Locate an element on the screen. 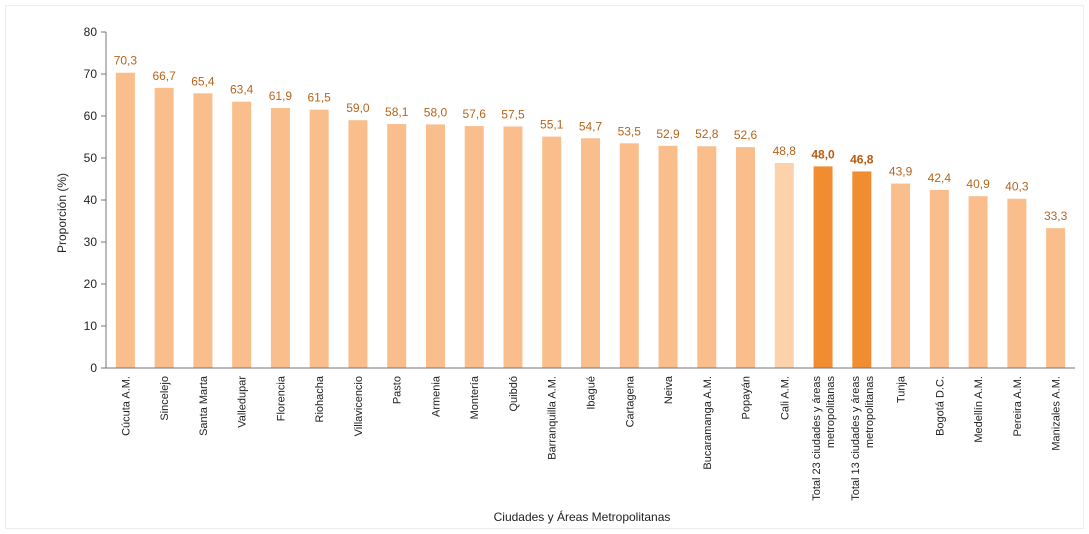  bar-value-label: 40,3 is located at coordinates (1017, 187).